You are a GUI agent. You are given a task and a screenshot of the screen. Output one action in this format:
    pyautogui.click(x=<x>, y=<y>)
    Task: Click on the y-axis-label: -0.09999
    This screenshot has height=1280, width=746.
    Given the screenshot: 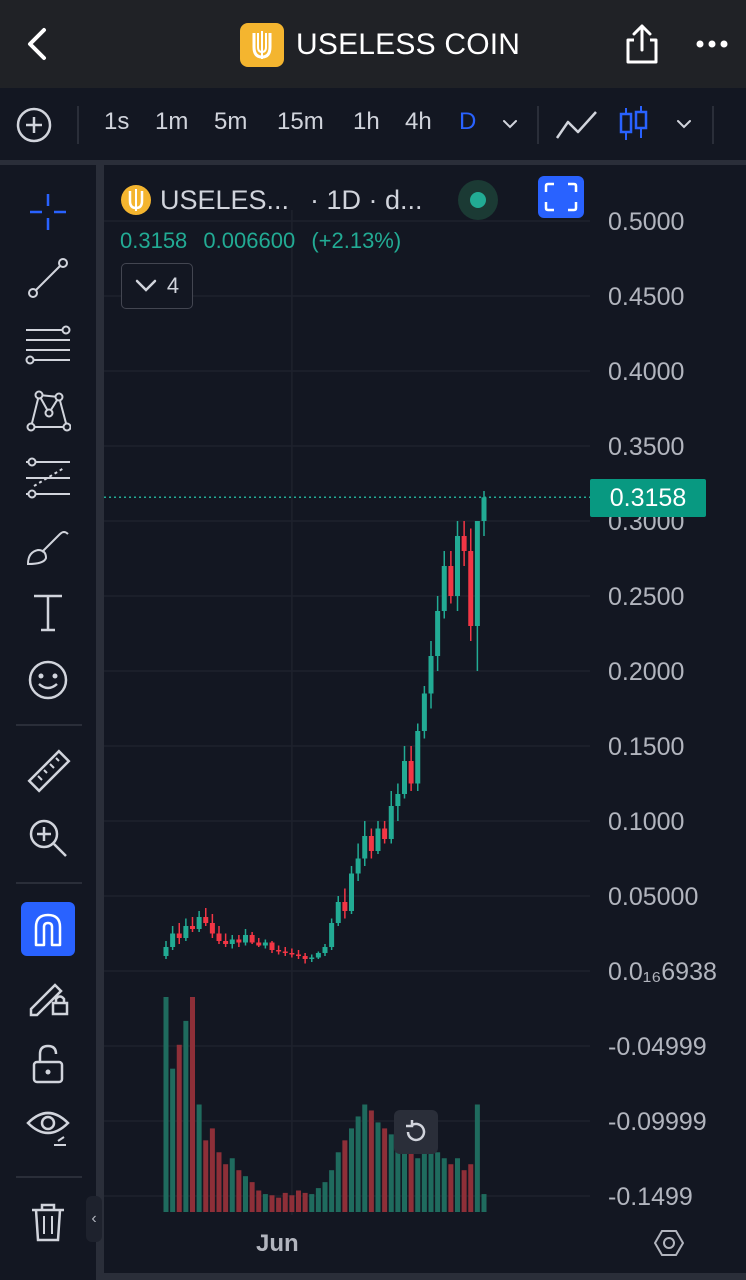 What is the action you would take?
    pyautogui.click(x=657, y=1122)
    